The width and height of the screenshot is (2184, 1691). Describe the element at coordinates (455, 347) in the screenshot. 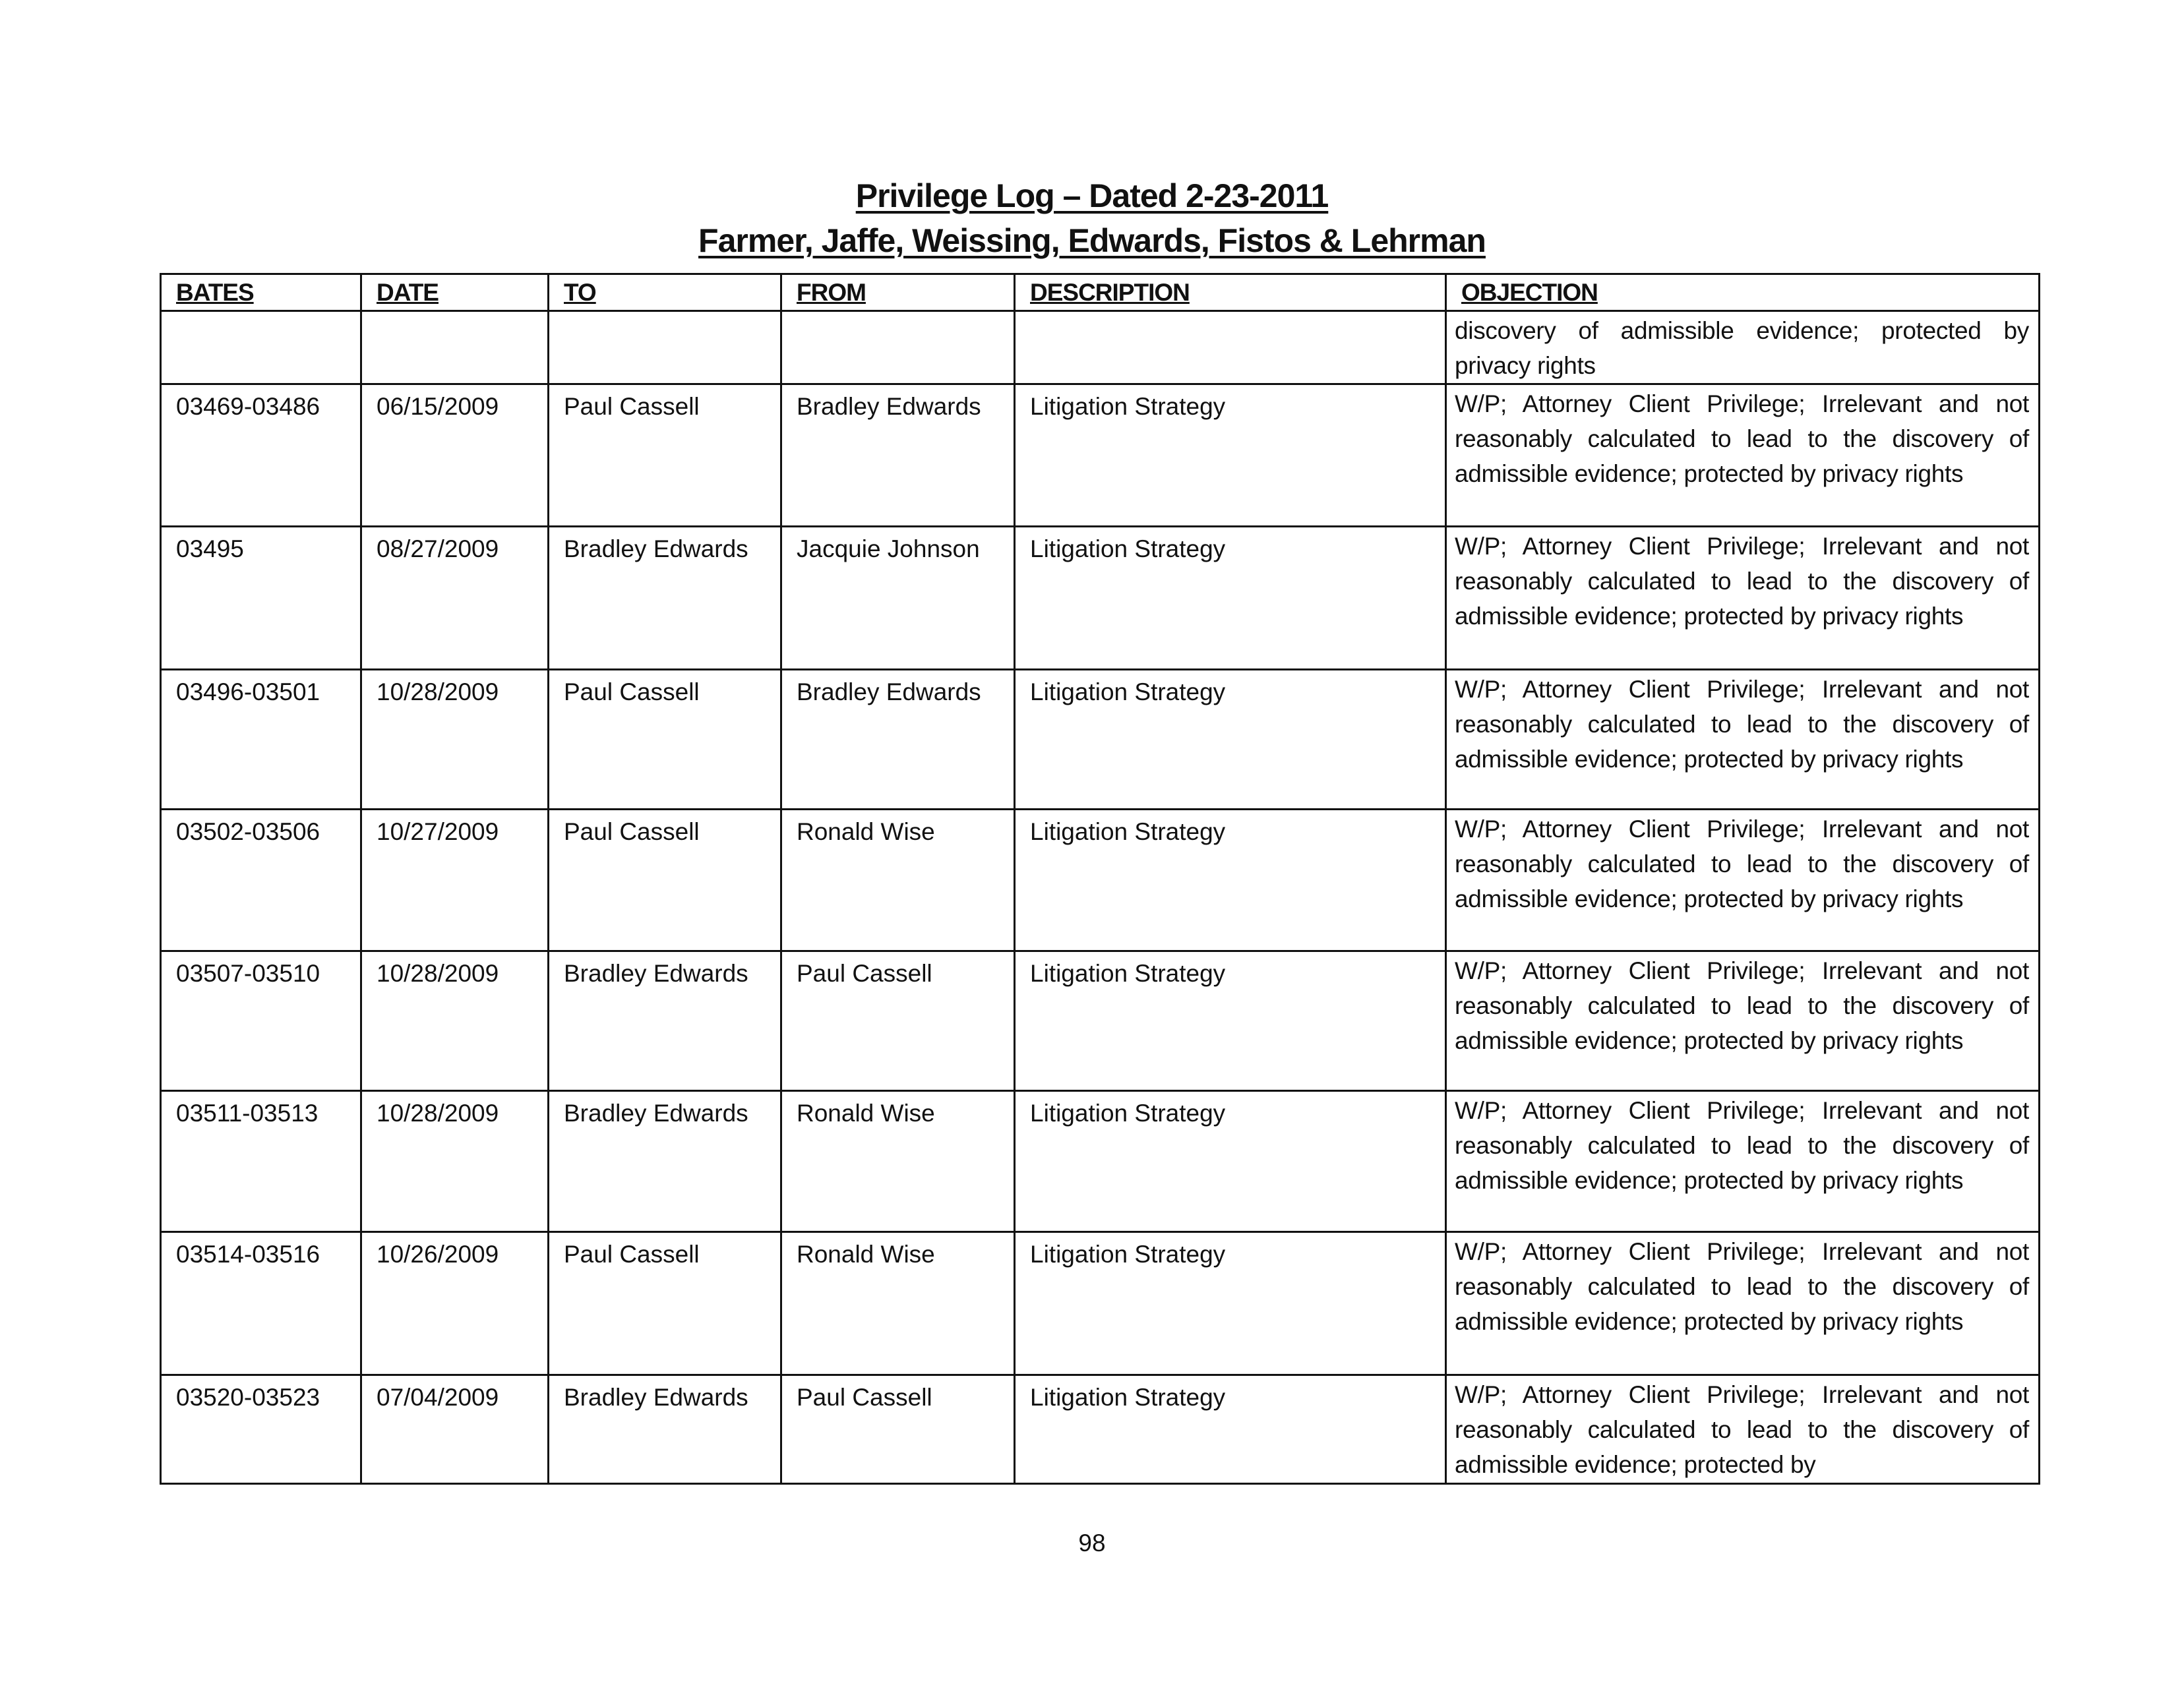

I see `cell-date` at that location.